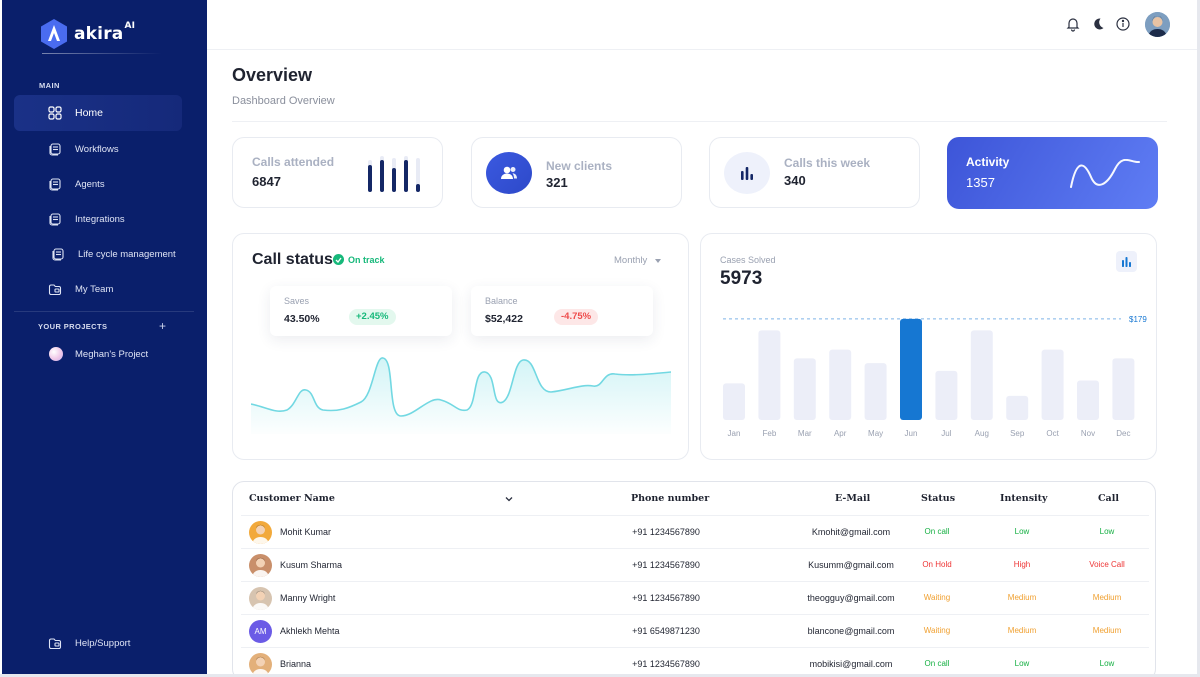  I want to click on sidebar-item-life-cycle-management: Life cycle management, so click(98, 254).